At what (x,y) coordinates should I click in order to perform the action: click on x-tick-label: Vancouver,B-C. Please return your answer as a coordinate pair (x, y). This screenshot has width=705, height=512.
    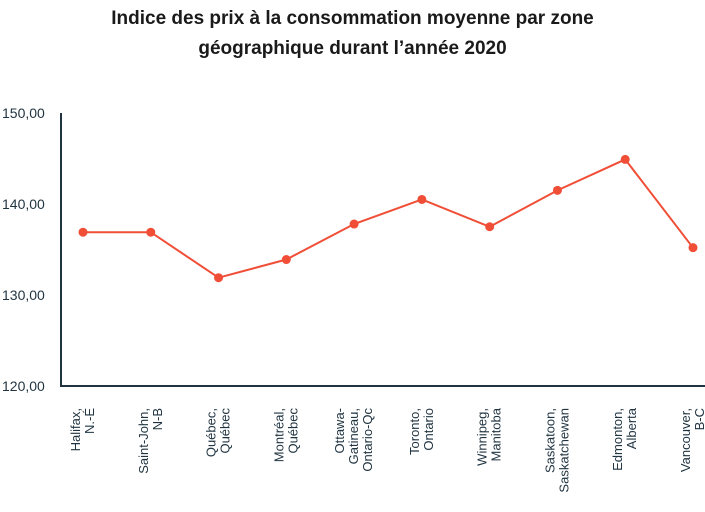
    Looking at the image, I should click on (691, 440).